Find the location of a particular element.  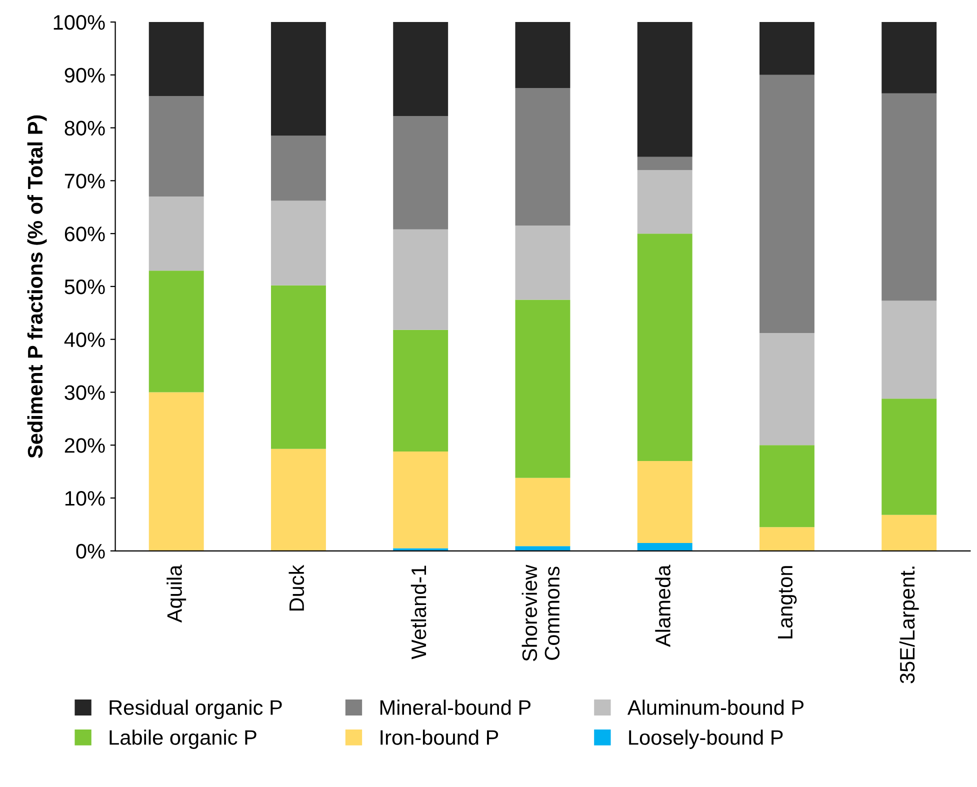

x-tick-label: Alameda is located at coordinates (662, 605).